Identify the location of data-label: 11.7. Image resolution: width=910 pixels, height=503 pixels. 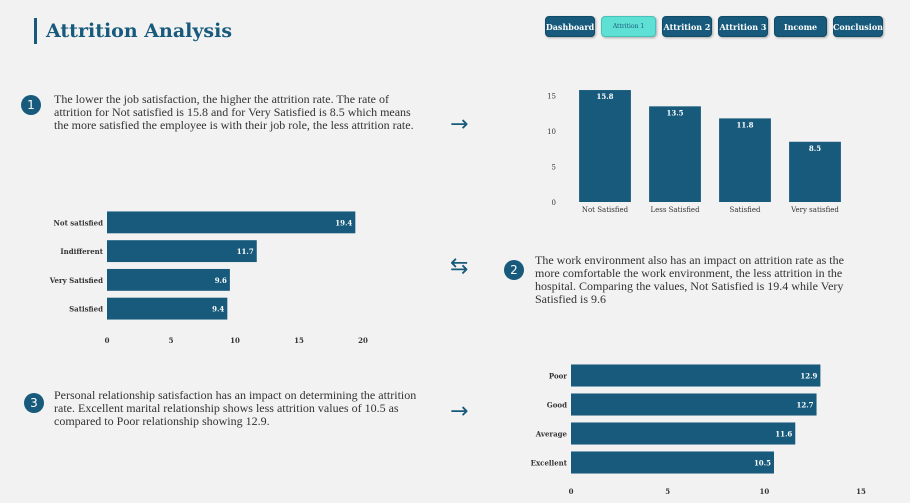
(245, 251).